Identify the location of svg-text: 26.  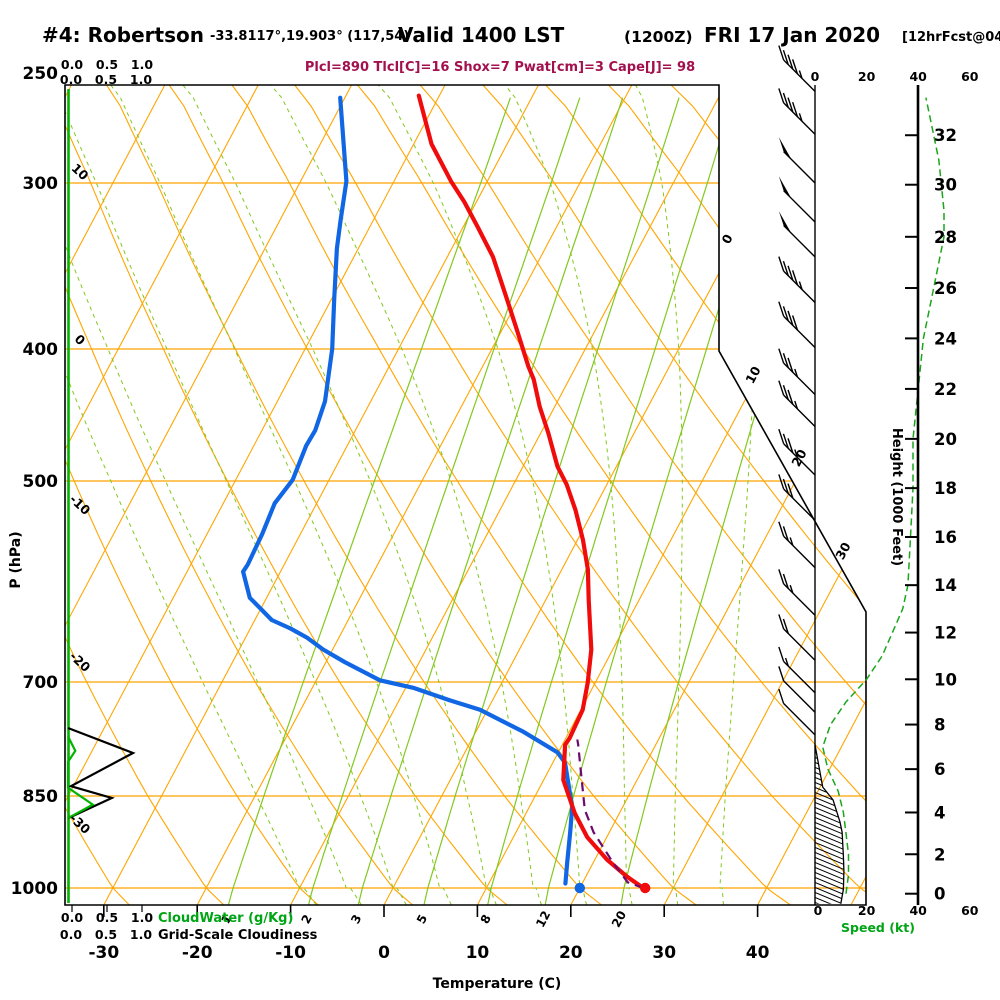
(945, 288).